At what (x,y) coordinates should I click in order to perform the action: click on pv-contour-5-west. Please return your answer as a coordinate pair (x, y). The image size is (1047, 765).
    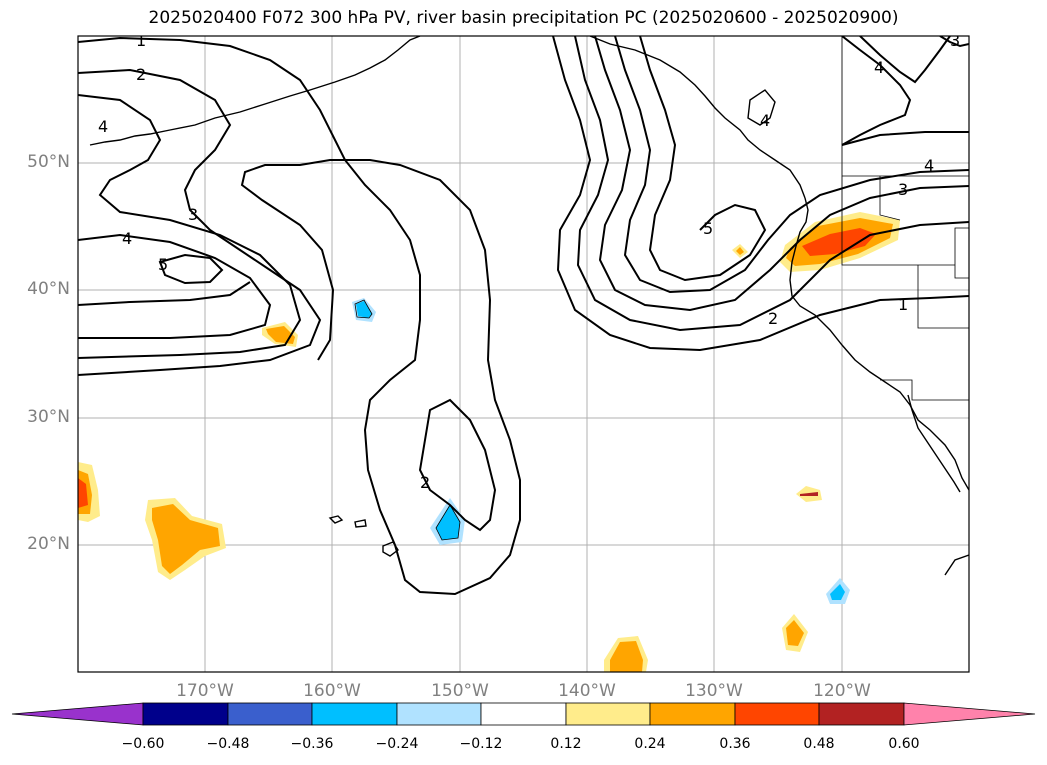
    Looking at the image, I should click on (191, 269).